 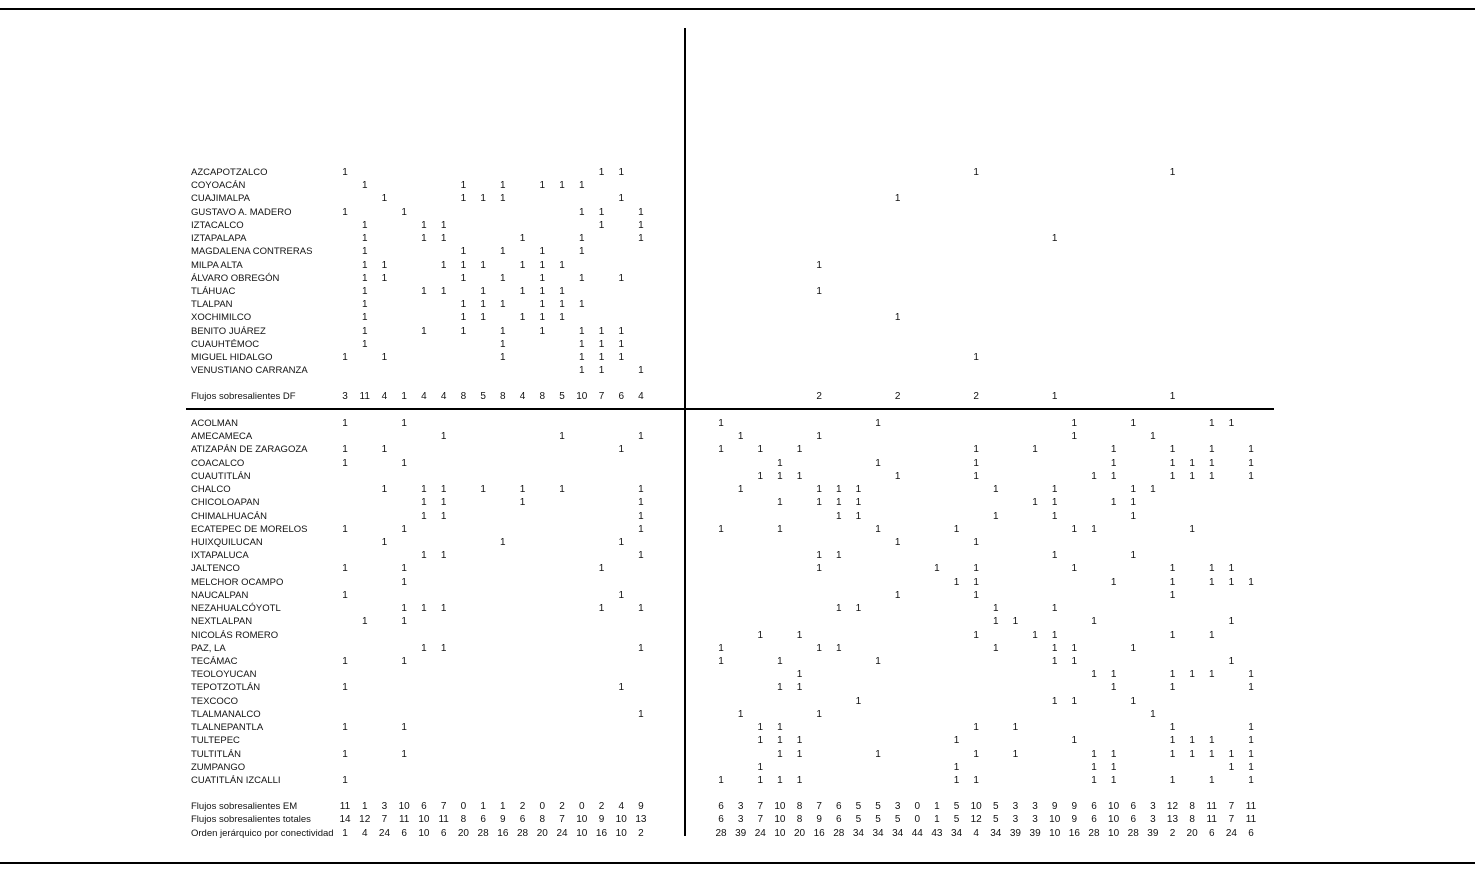 I want to click on summary-row-cell: 9, so click(x=1074, y=806).